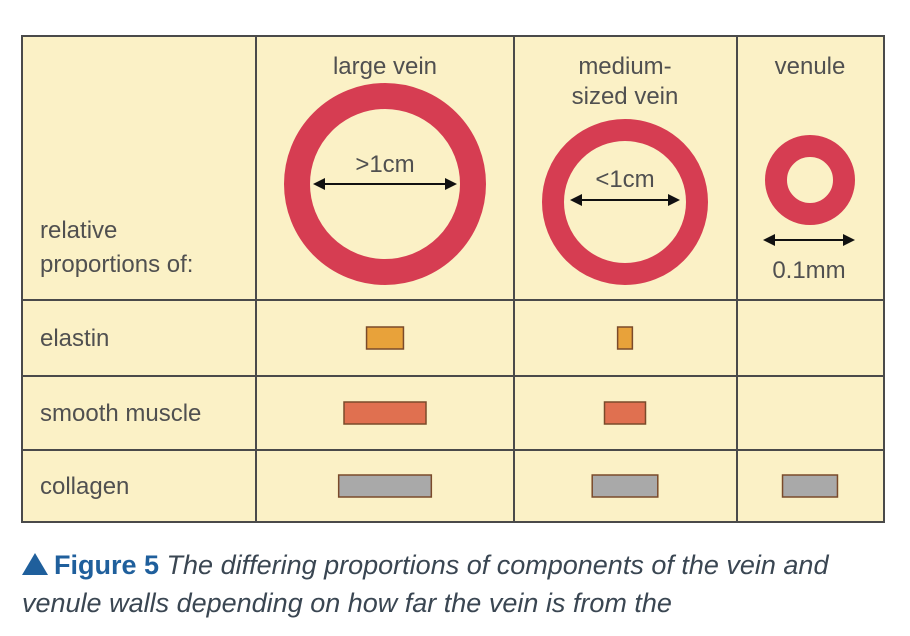 This screenshot has height=636, width=910. What do you see at coordinates (624, 179) in the screenshot?
I see `medium-size-label: <1cm` at bounding box center [624, 179].